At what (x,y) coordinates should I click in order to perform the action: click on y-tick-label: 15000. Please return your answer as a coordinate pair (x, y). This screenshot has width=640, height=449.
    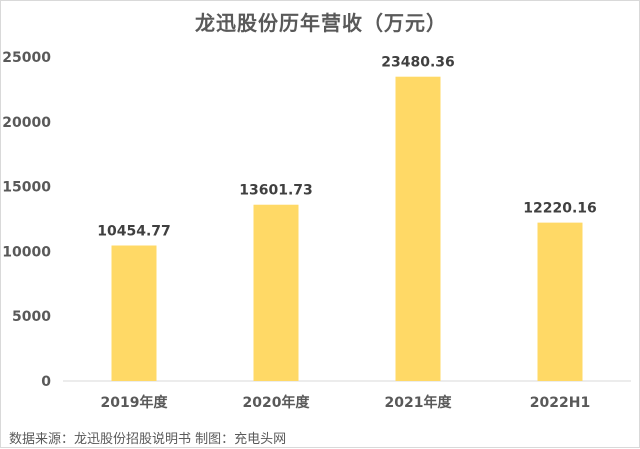
    Looking at the image, I should click on (26, 188).